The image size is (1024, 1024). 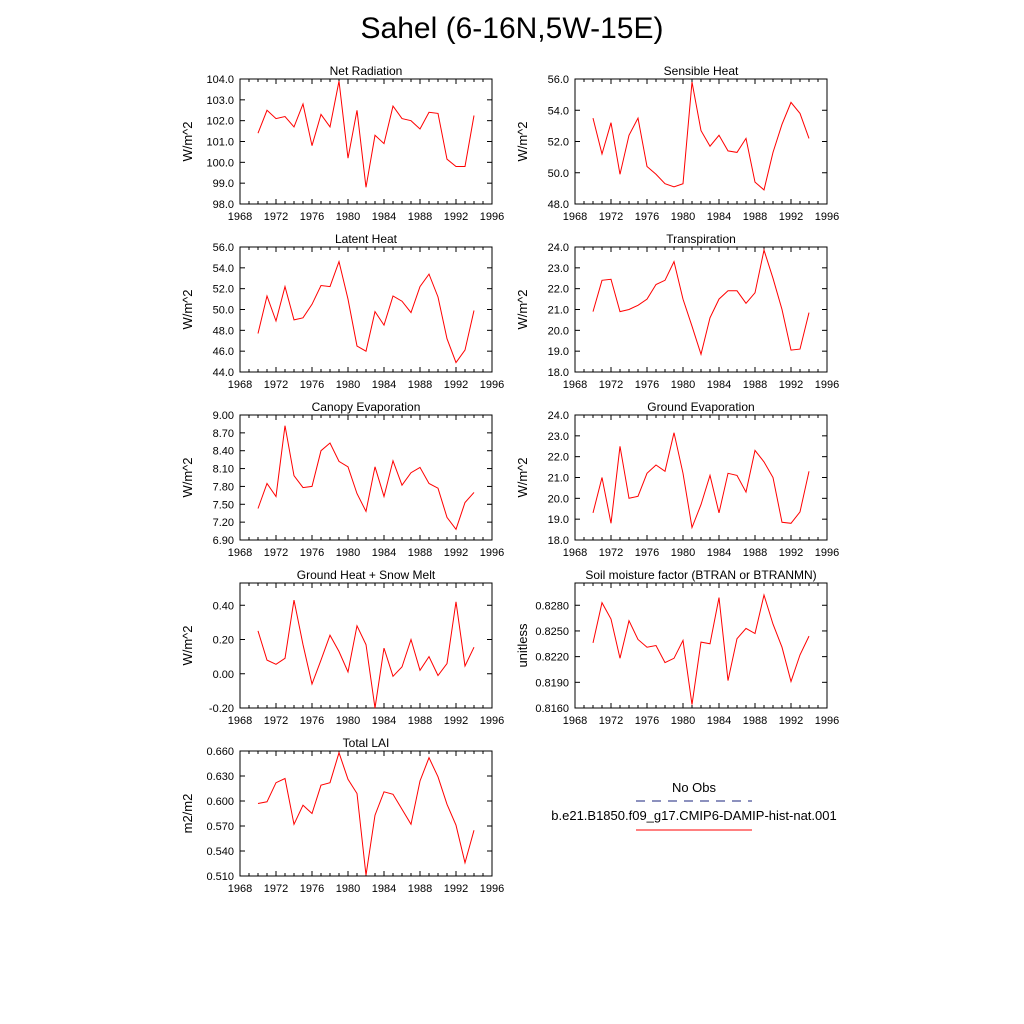 What do you see at coordinates (456, 385) in the screenshot?
I see `panel-3-xtick-label: 1992` at bounding box center [456, 385].